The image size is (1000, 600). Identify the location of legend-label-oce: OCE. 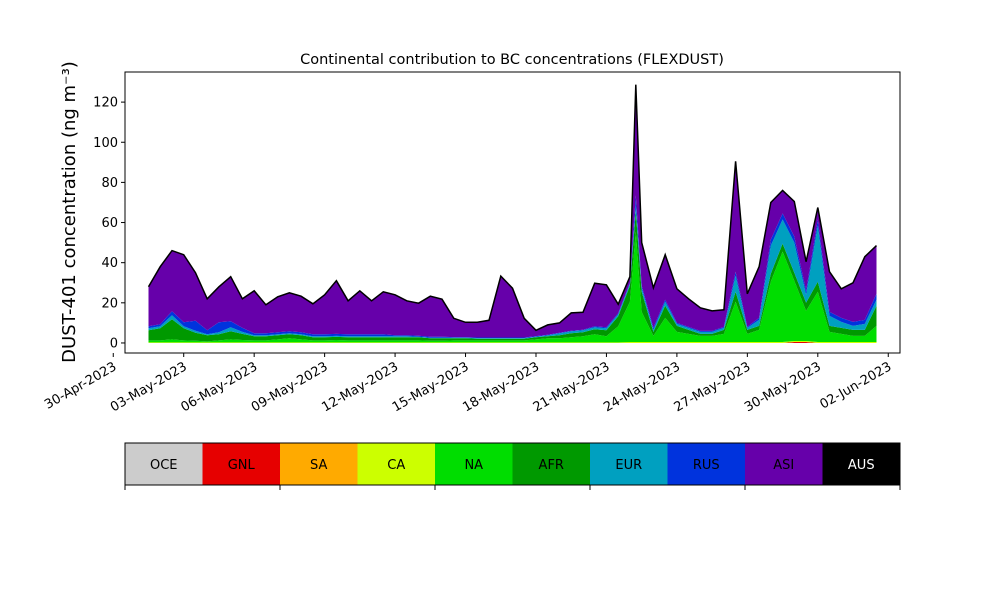
(164, 465).